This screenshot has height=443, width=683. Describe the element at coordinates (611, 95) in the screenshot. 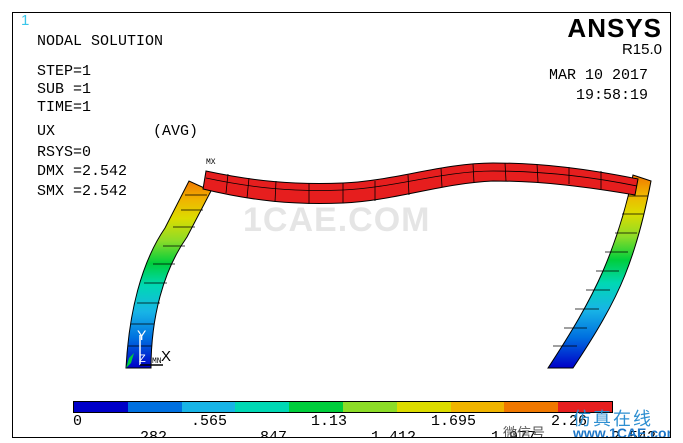

I see `time-of-day-label: 19:58:19` at that location.